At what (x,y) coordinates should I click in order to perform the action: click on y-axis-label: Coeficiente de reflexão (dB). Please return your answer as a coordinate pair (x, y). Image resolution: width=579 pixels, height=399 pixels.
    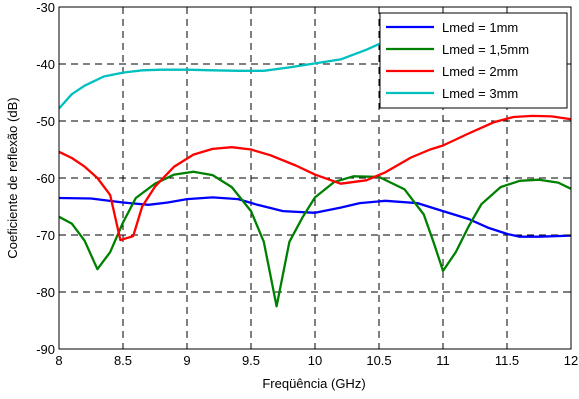
    Looking at the image, I should click on (12, 177).